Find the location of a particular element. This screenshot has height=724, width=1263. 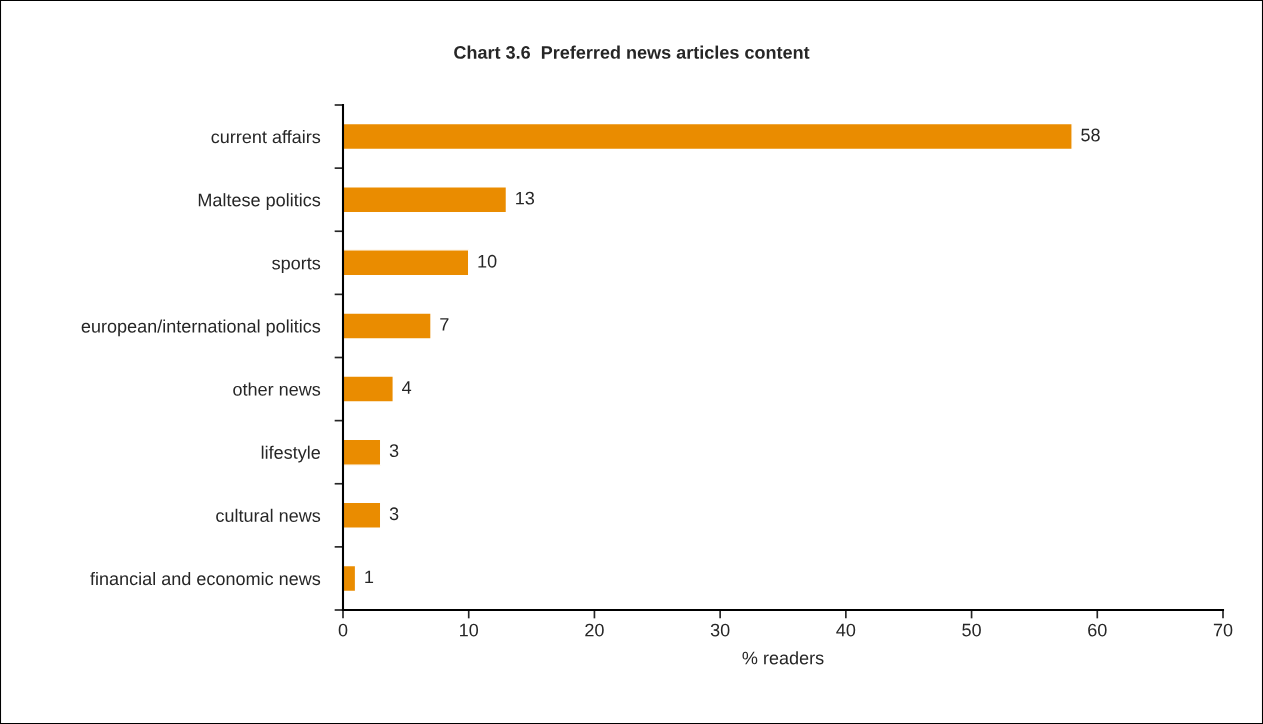

x-tick-label: 0 is located at coordinates (343, 630).